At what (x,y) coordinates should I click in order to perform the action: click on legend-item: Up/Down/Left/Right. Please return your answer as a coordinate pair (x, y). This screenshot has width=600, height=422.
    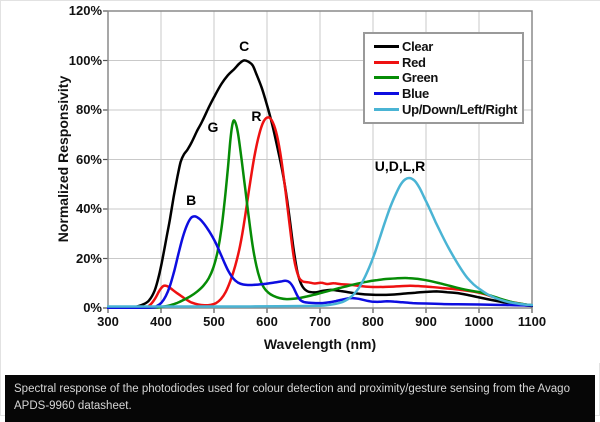
    Looking at the image, I should click on (447, 109).